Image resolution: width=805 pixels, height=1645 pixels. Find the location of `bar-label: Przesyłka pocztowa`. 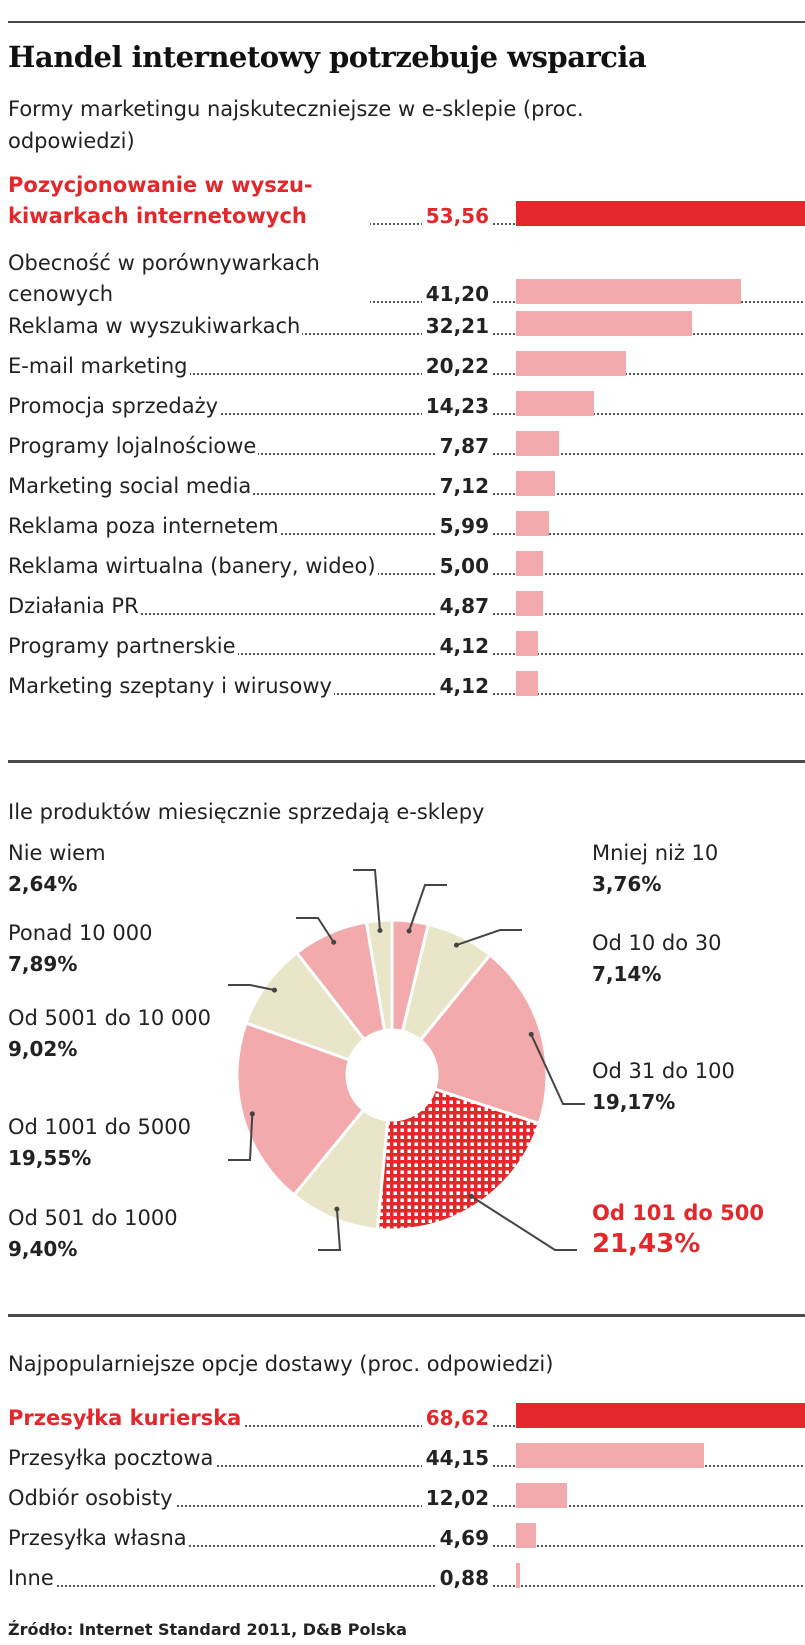

bar-label: Przesyłka pocztowa is located at coordinates (112, 1458).